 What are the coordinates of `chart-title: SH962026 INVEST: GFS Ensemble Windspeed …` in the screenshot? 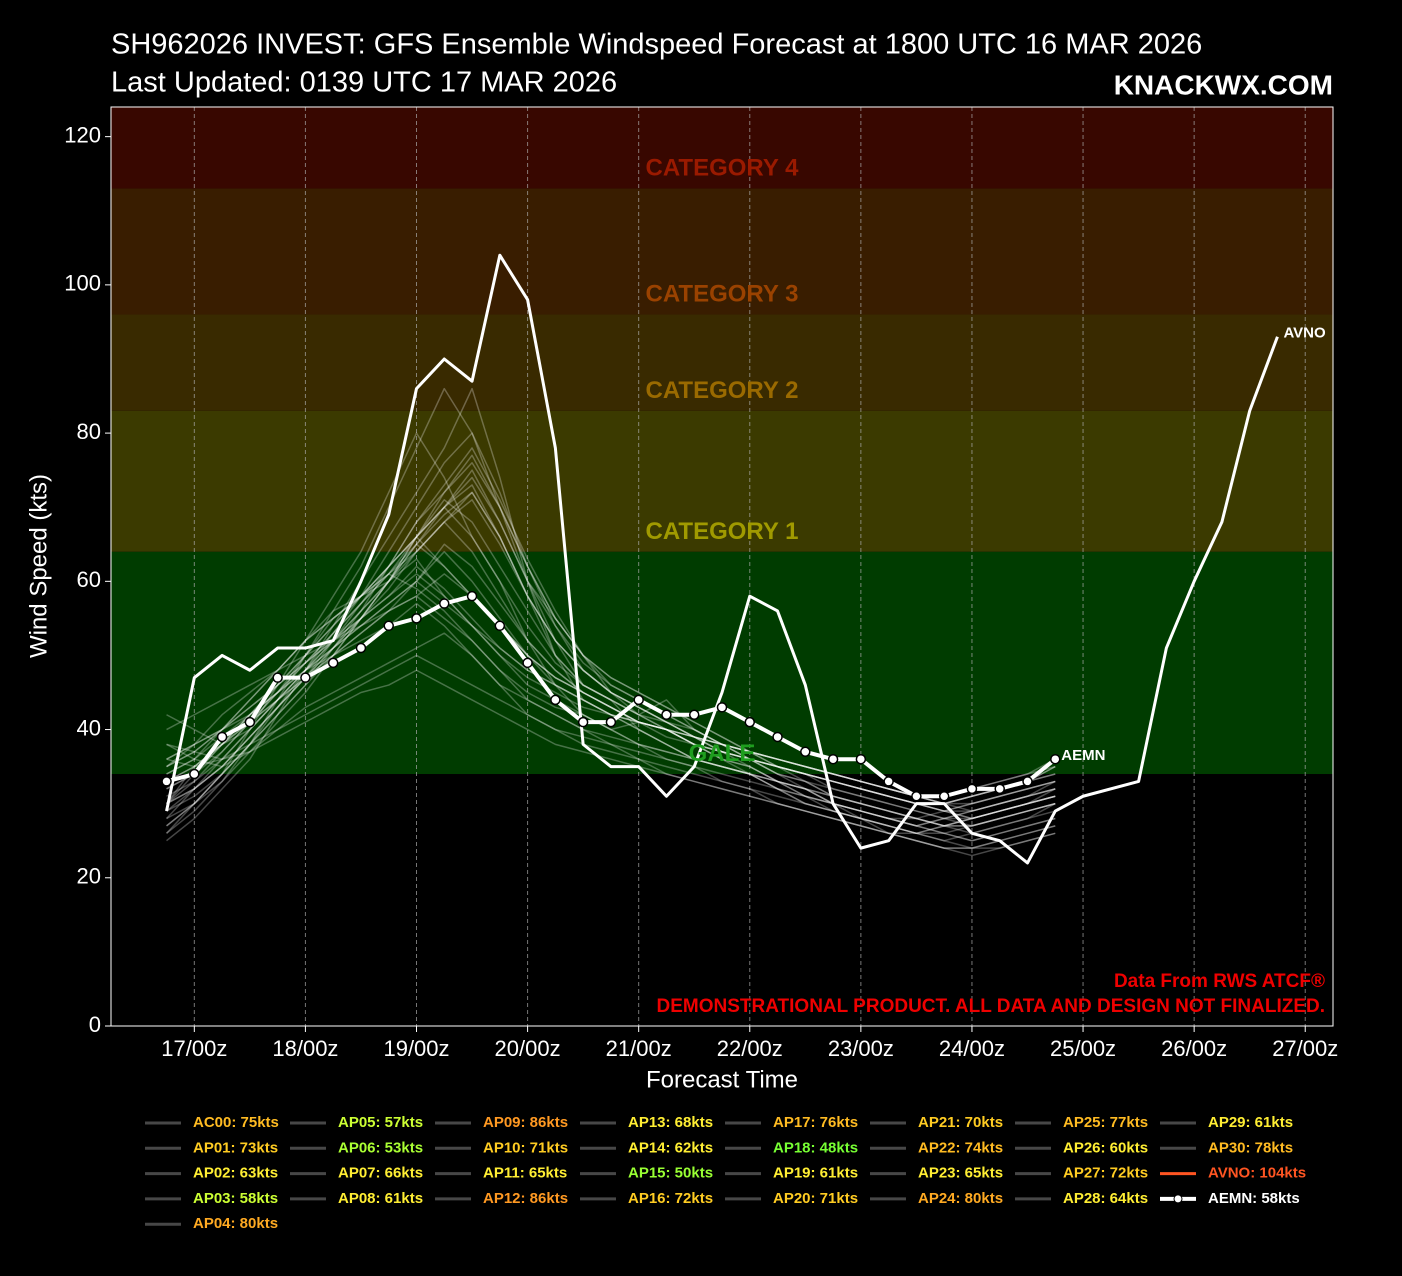 It's located at (656, 45).